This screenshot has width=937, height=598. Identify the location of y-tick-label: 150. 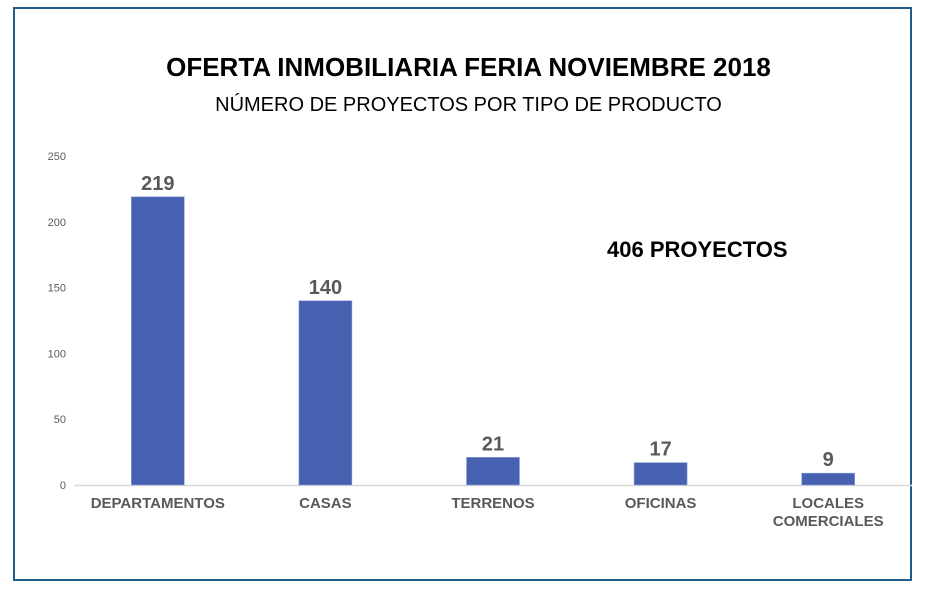
(57, 289).